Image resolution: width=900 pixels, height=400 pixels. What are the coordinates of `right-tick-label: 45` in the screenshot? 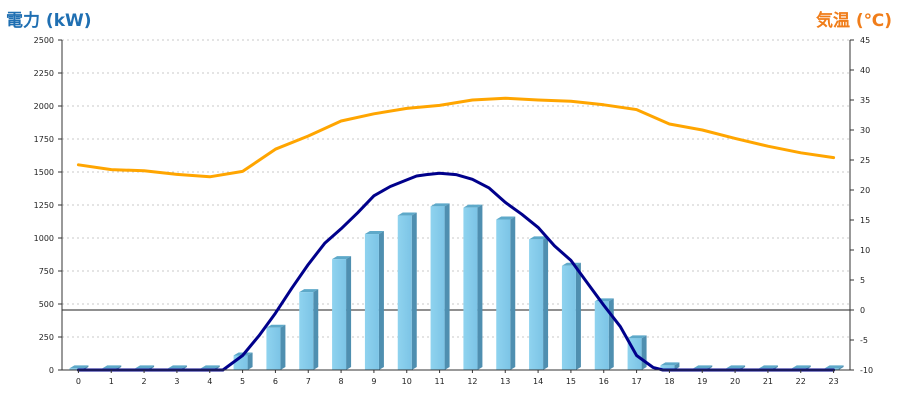 It's located at (865, 40).